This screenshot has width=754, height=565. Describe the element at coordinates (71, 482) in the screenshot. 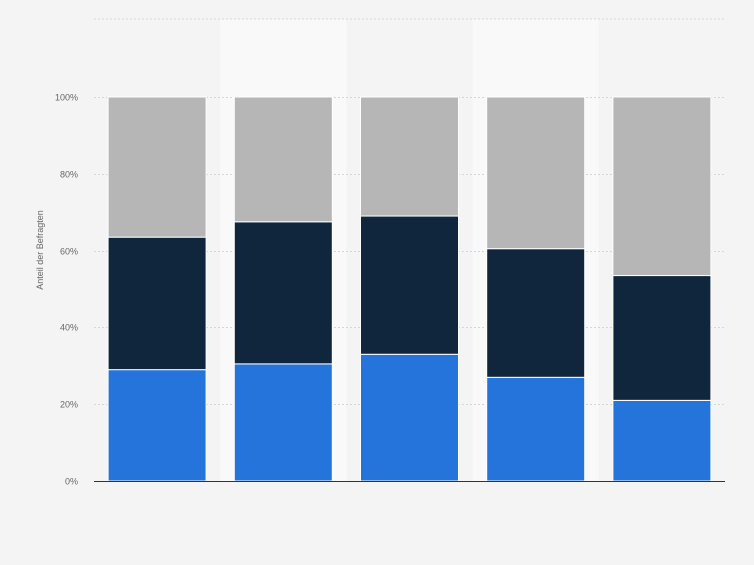

I see `y-tick-label: 0%` at that location.